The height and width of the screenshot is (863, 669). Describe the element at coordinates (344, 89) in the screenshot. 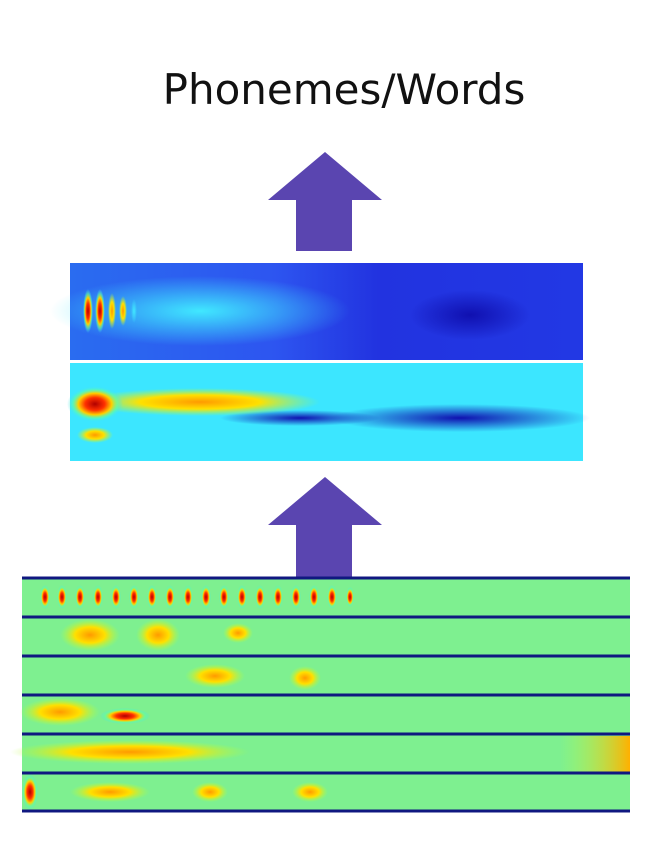

I see `title: Phonemes/Words` at that location.